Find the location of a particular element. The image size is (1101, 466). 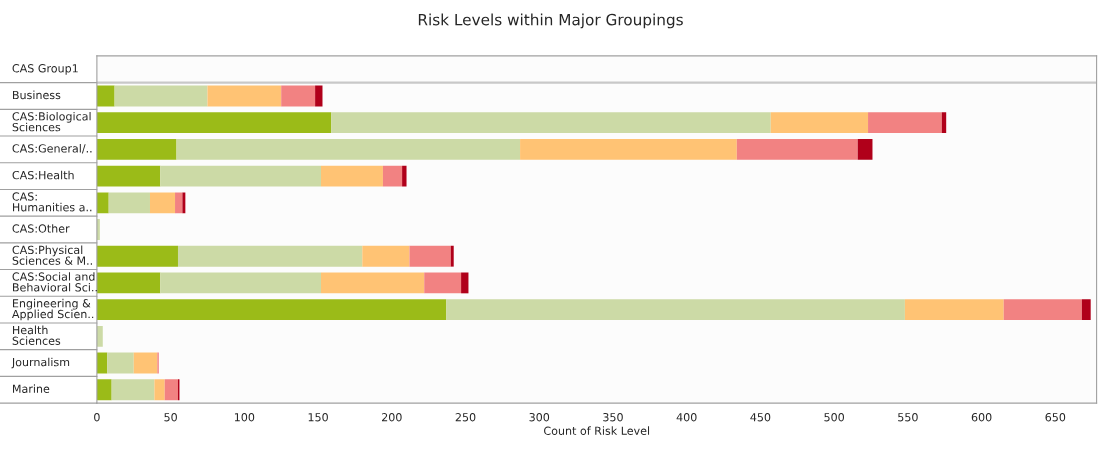

x-tick-label: 50 is located at coordinates (170, 417).